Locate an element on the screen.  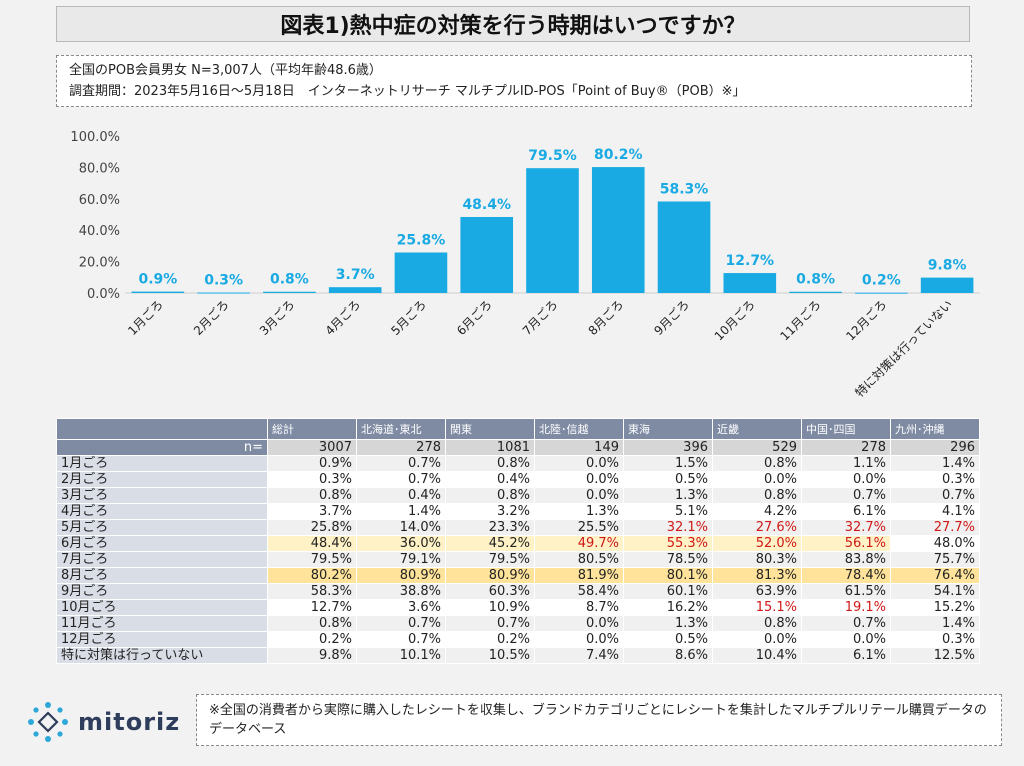
data-label: 3.7% is located at coordinates (355, 275).